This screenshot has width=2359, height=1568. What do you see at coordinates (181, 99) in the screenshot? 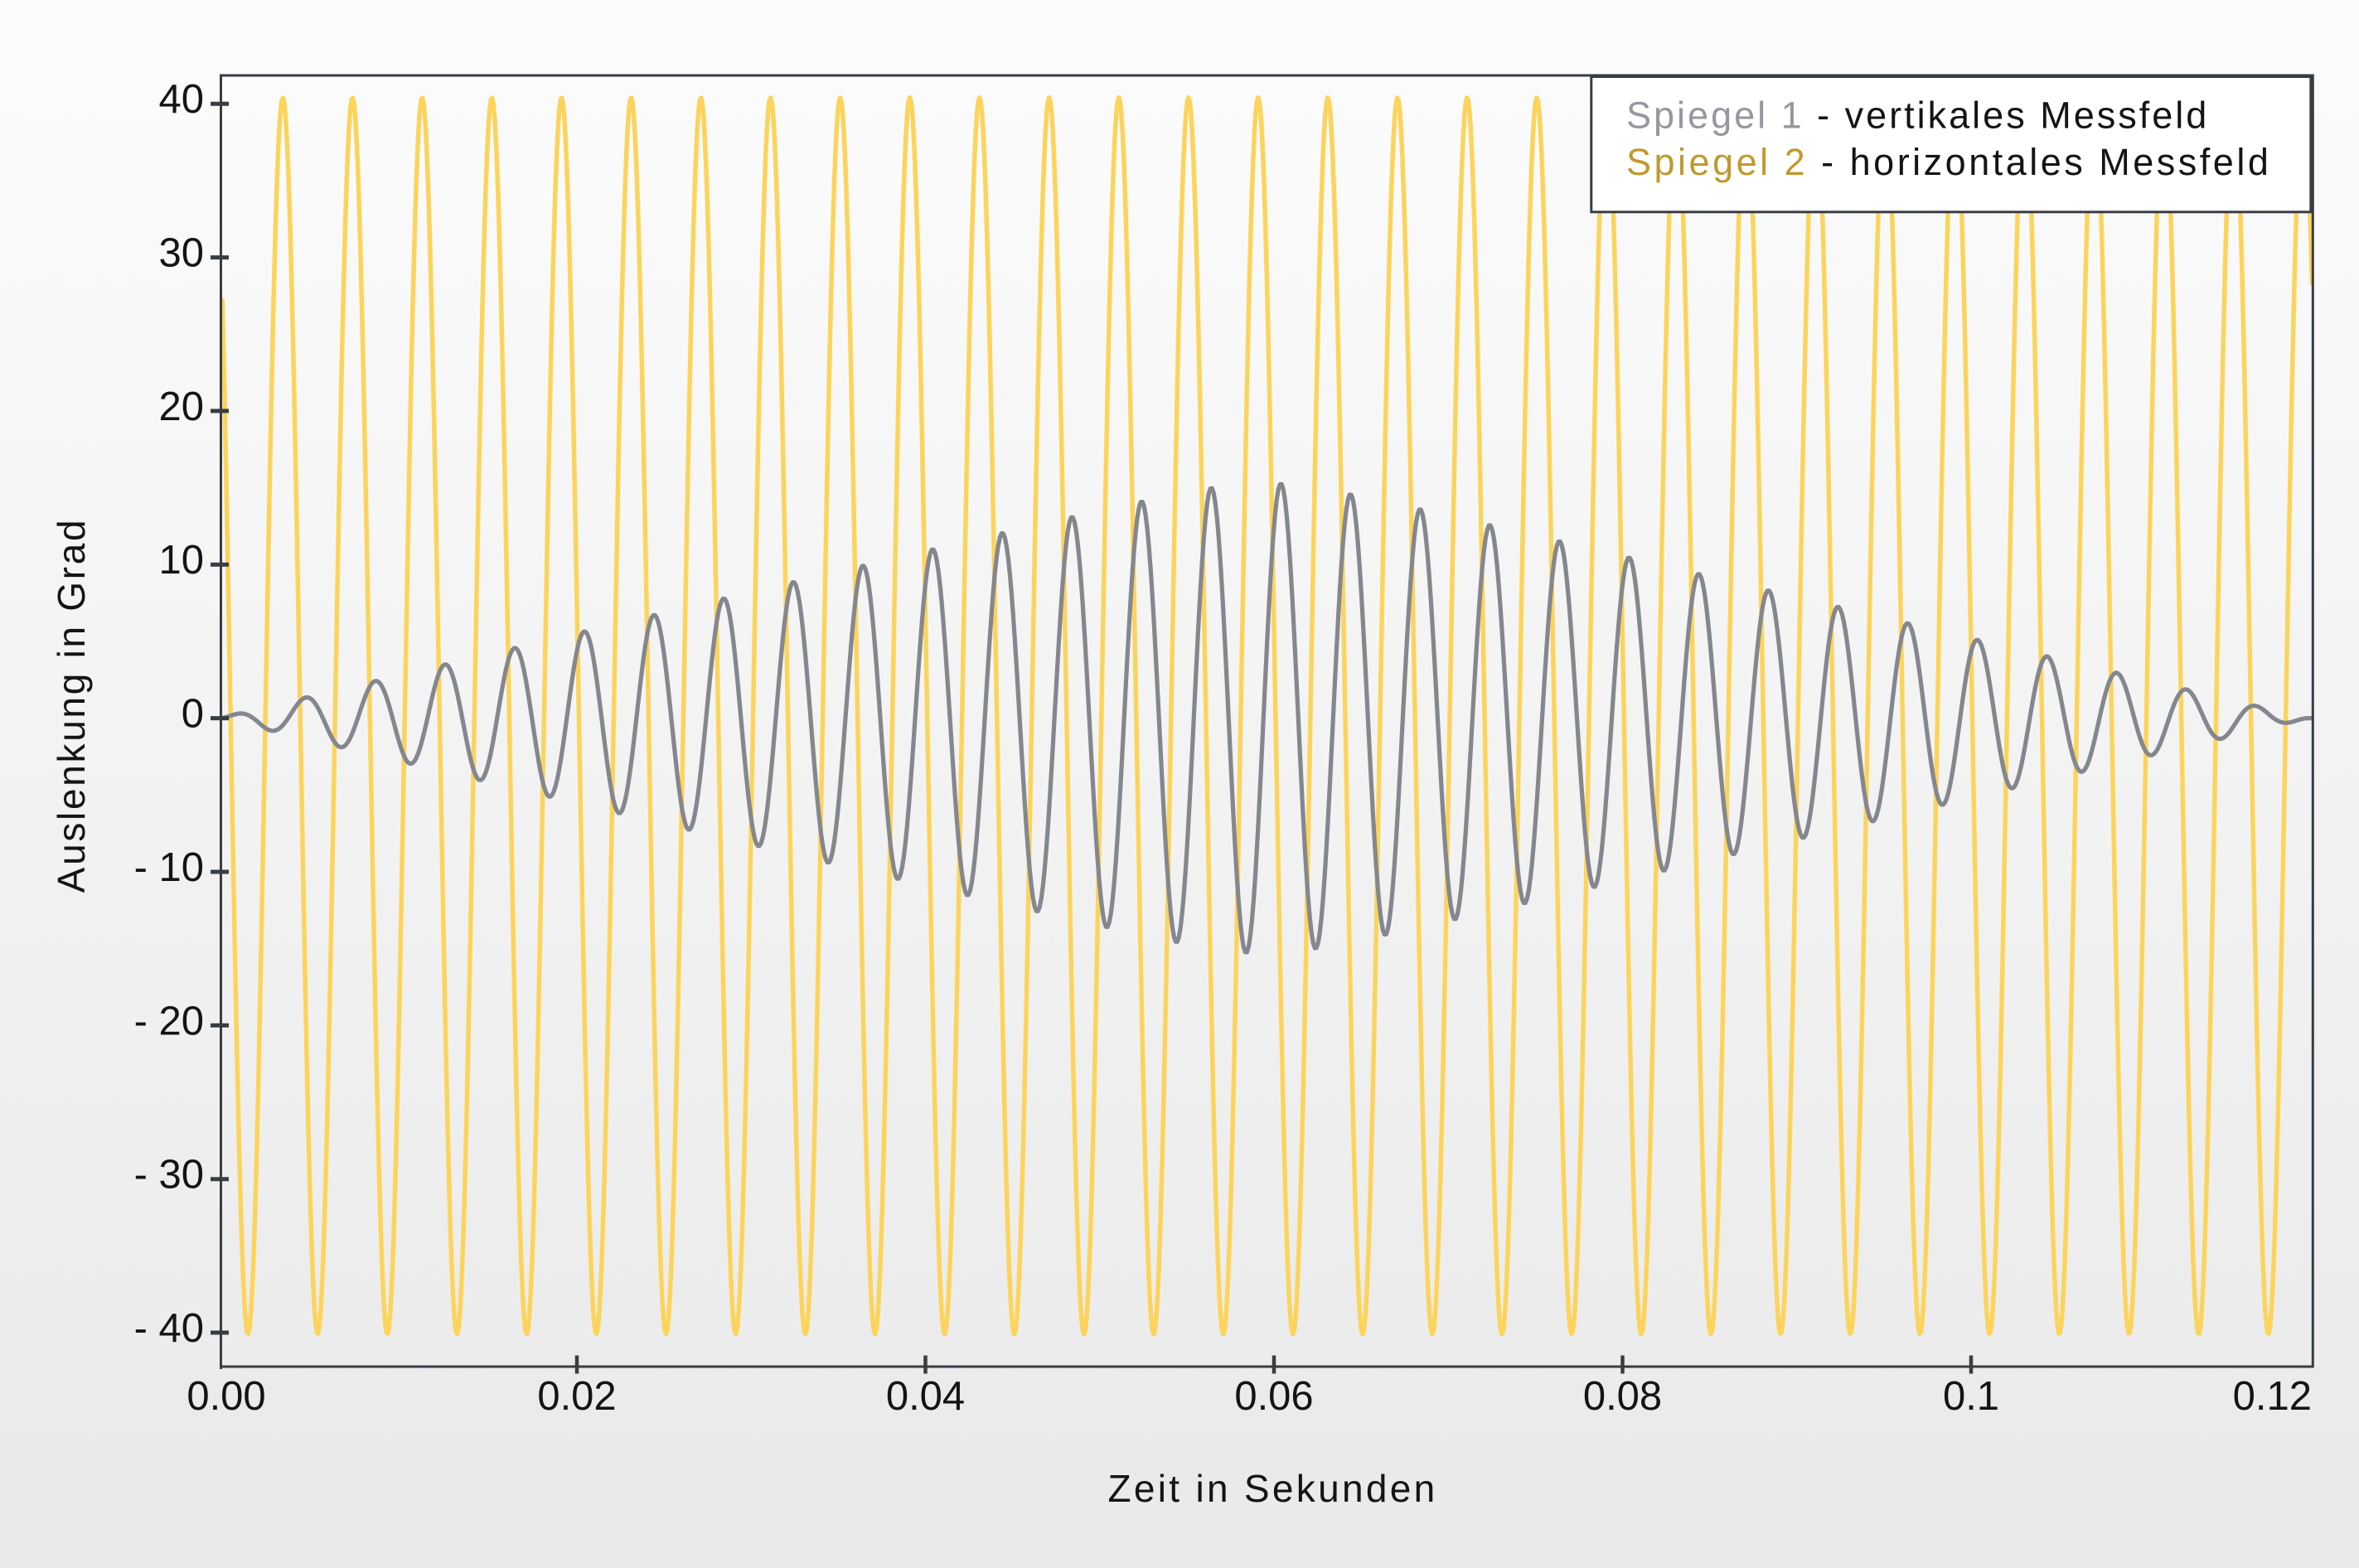
I see `svg-text: 40` at bounding box center [181, 99].